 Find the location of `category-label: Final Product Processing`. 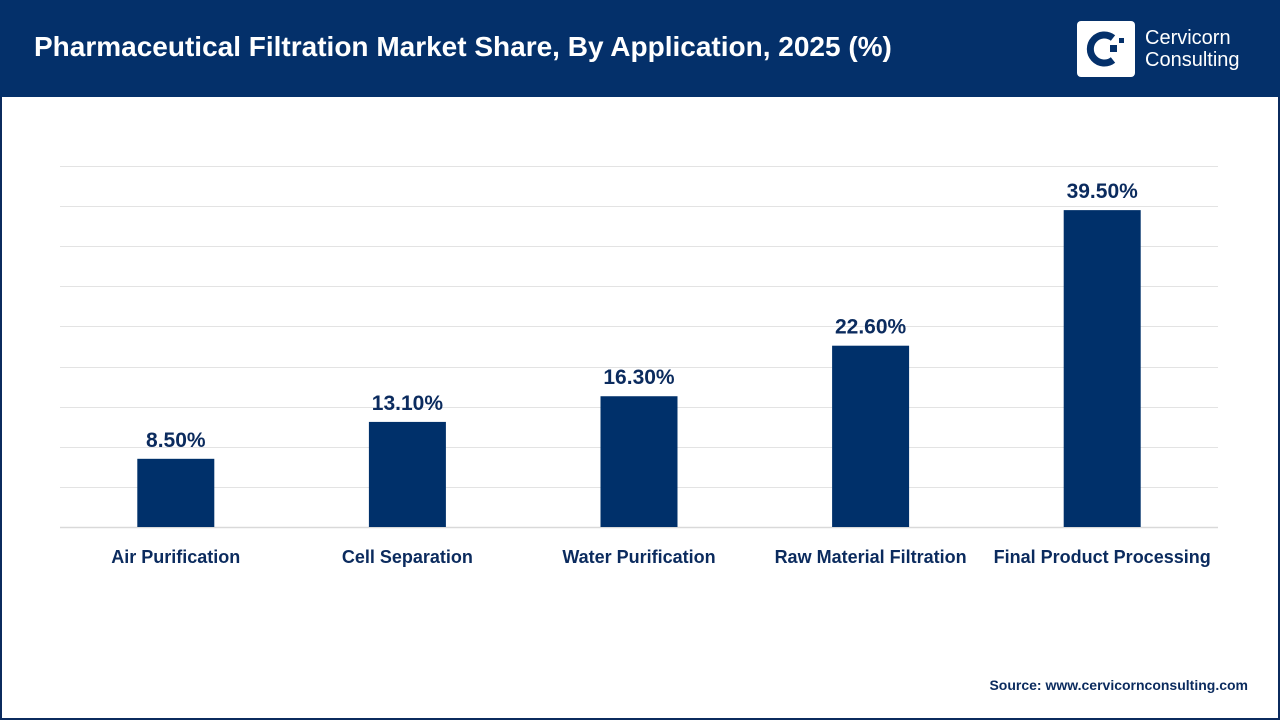

category-label: Final Product Processing is located at coordinates (1102, 557).